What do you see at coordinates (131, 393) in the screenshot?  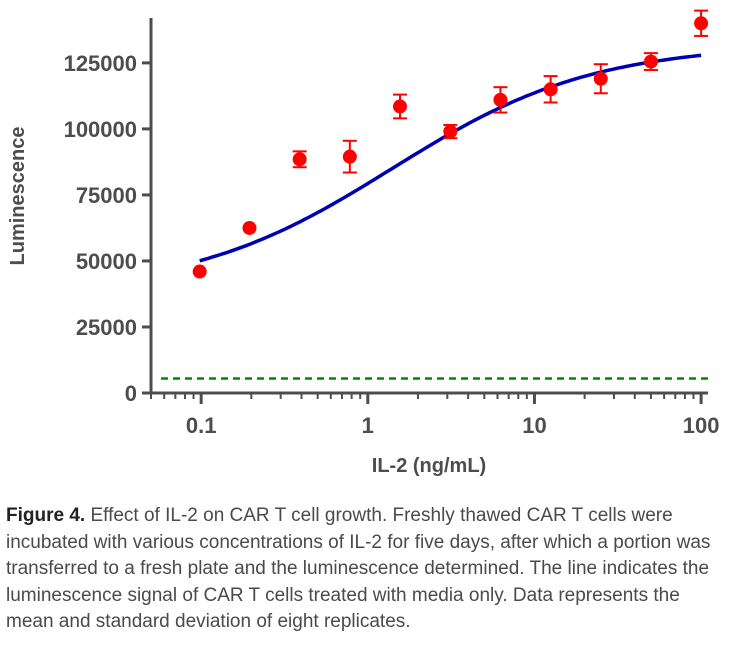 I see `y-tick-label: 0` at bounding box center [131, 393].